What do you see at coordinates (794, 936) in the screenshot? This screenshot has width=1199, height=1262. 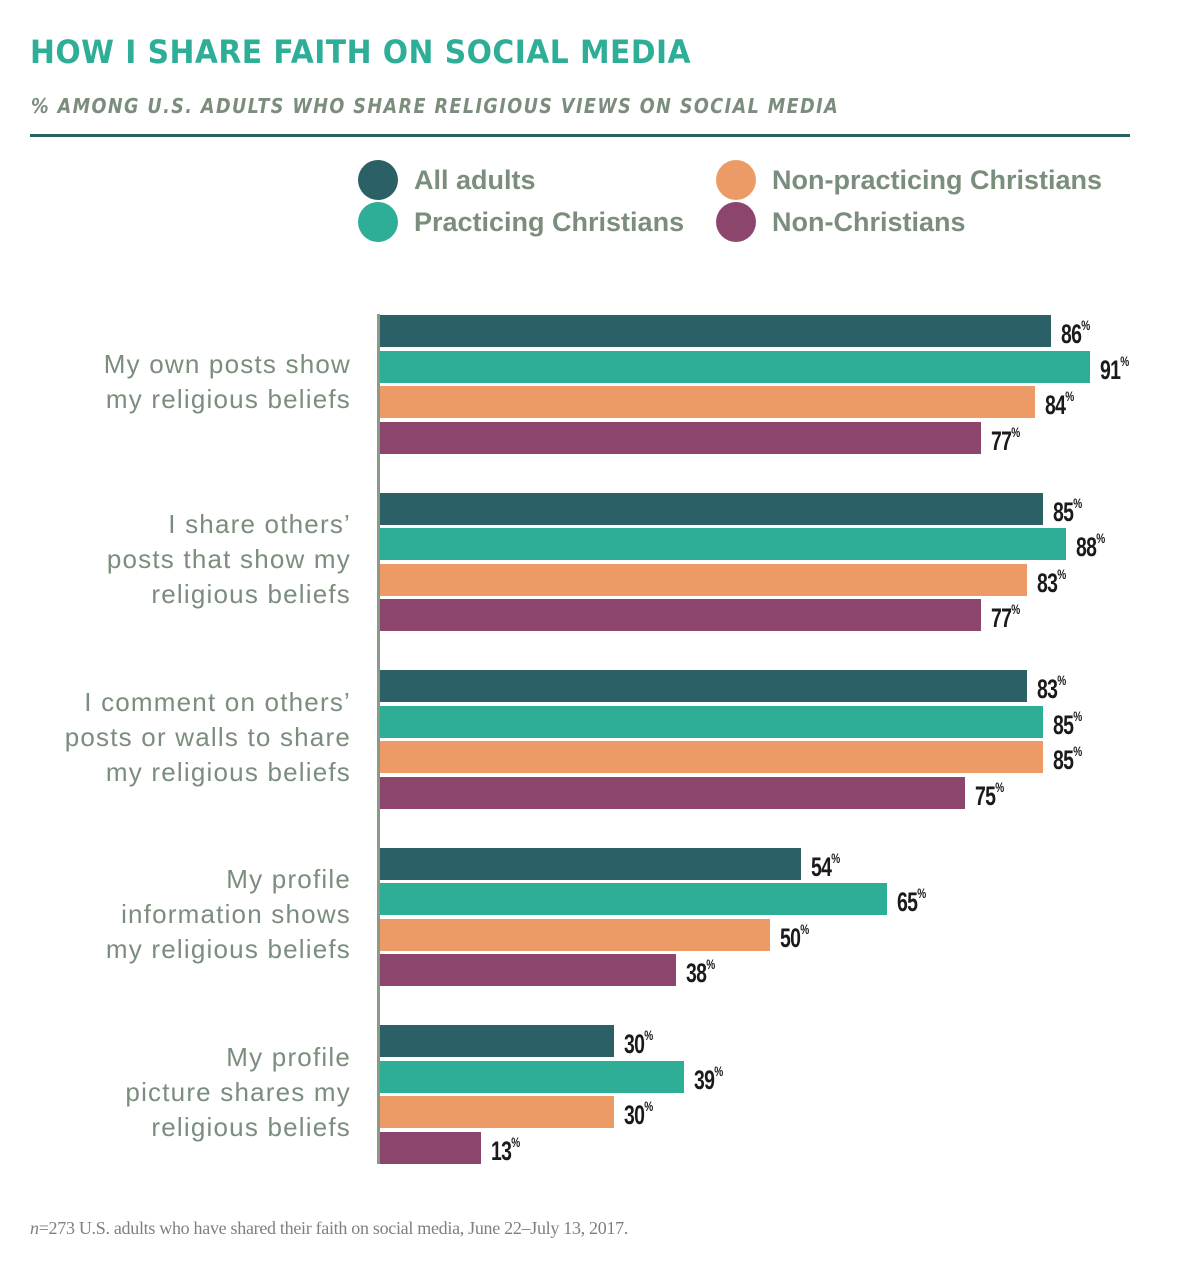 I see `value-label-profile-info-non-practicing-christians: 50%` at bounding box center [794, 936].